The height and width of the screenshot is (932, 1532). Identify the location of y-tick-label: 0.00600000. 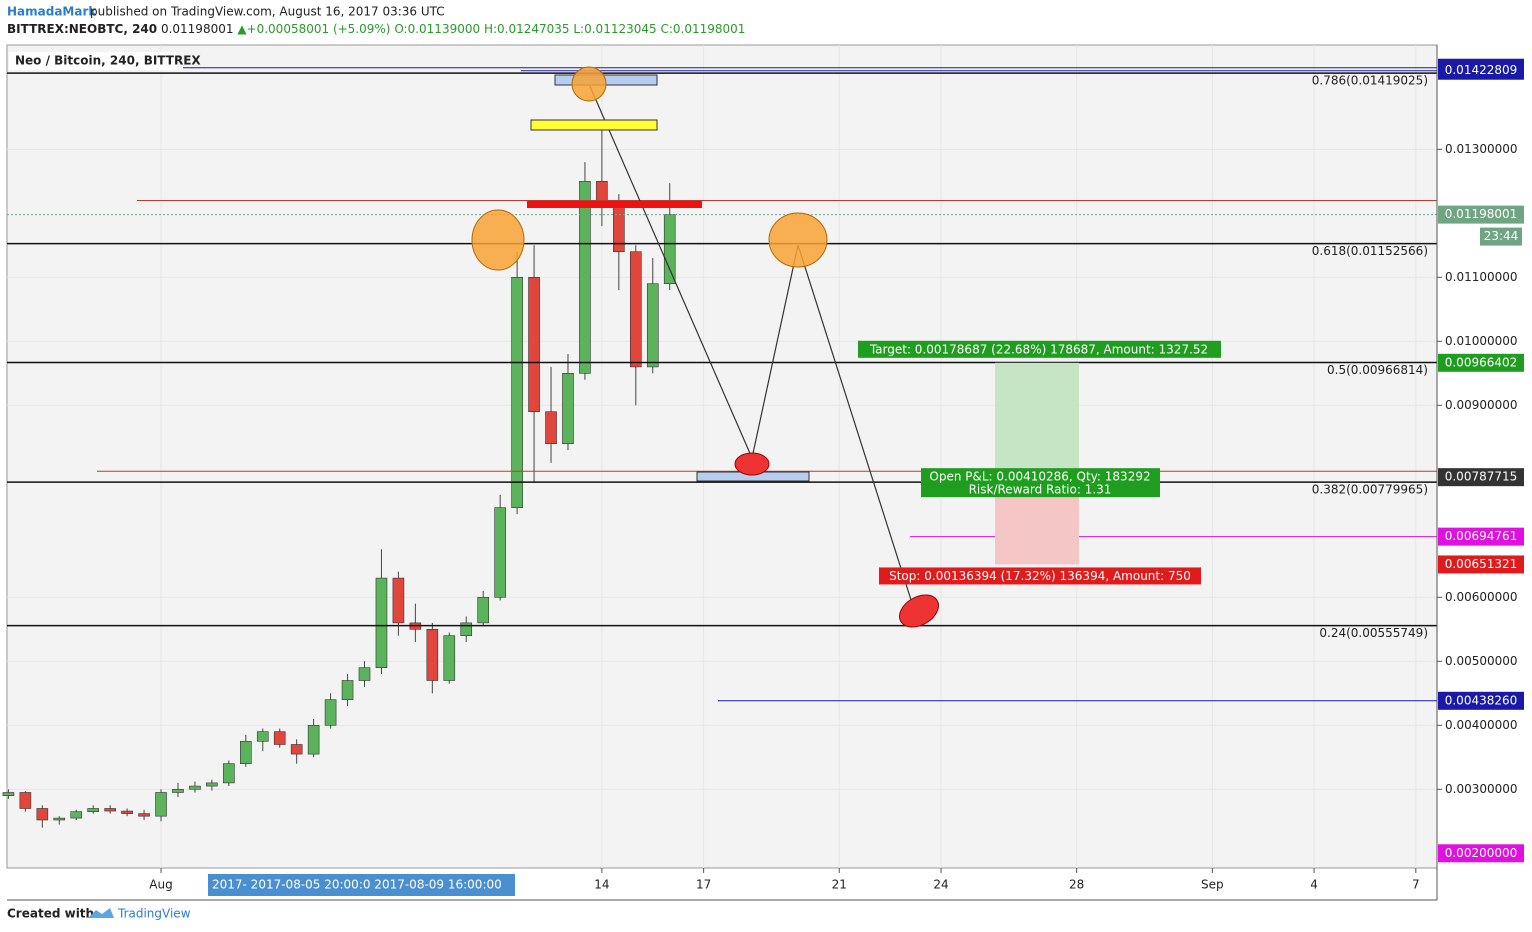
(1481, 597).